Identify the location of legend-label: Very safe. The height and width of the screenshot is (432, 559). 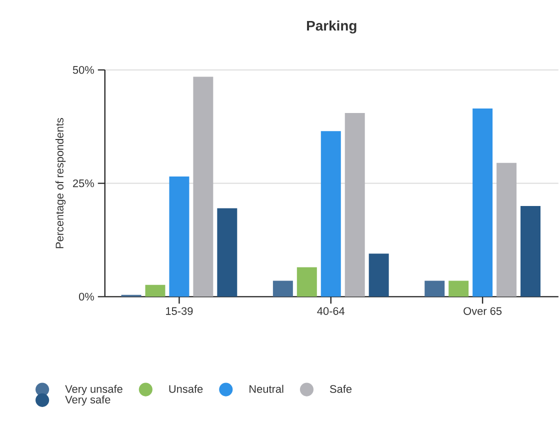
(87, 401).